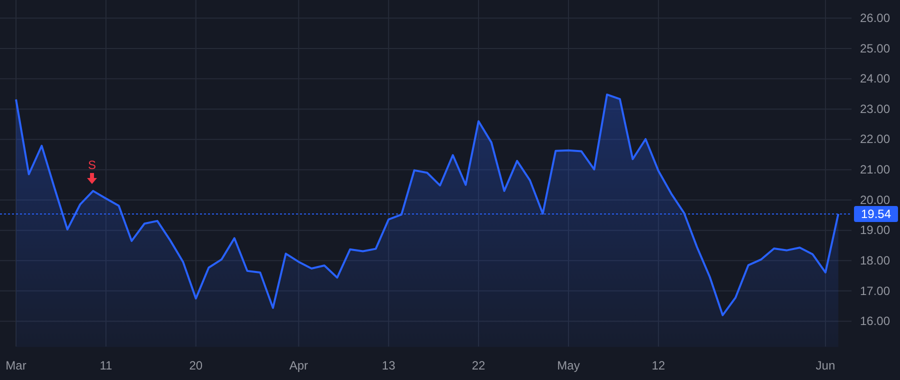 The width and height of the screenshot is (900, 380). What do you see at coordinates (875, 260) in the screenshot?
I see `y-tick-label: 18.00` at bounding box center [875, 260].